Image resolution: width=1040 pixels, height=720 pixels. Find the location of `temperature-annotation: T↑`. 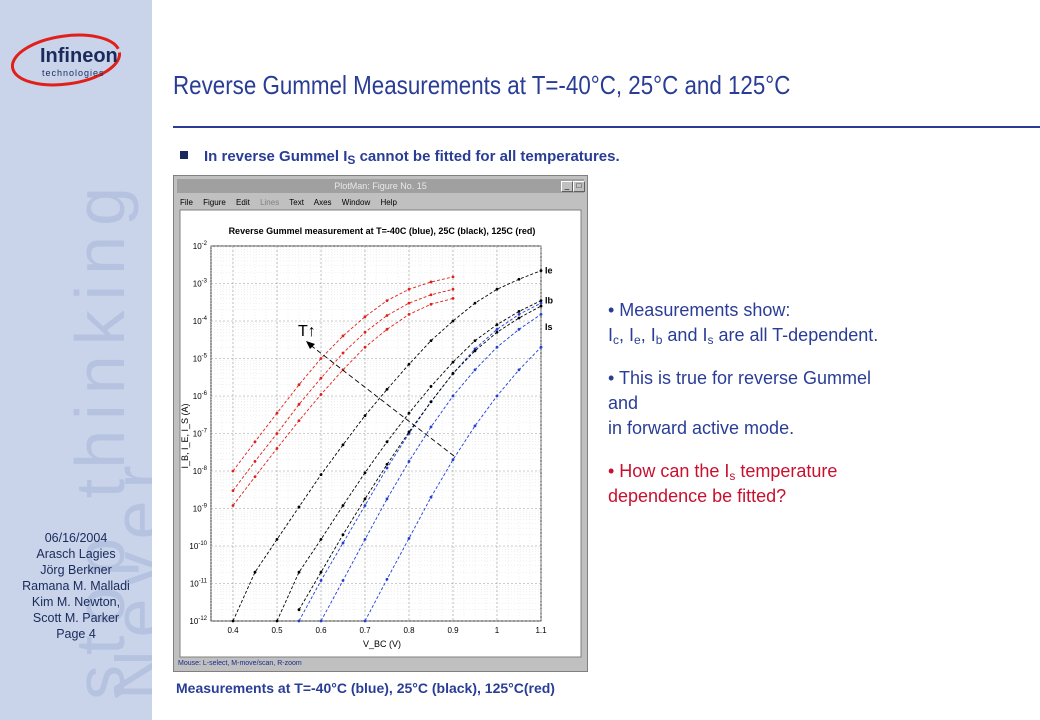

temperature-annotation: T↑ is located at coordinates (307, 331).